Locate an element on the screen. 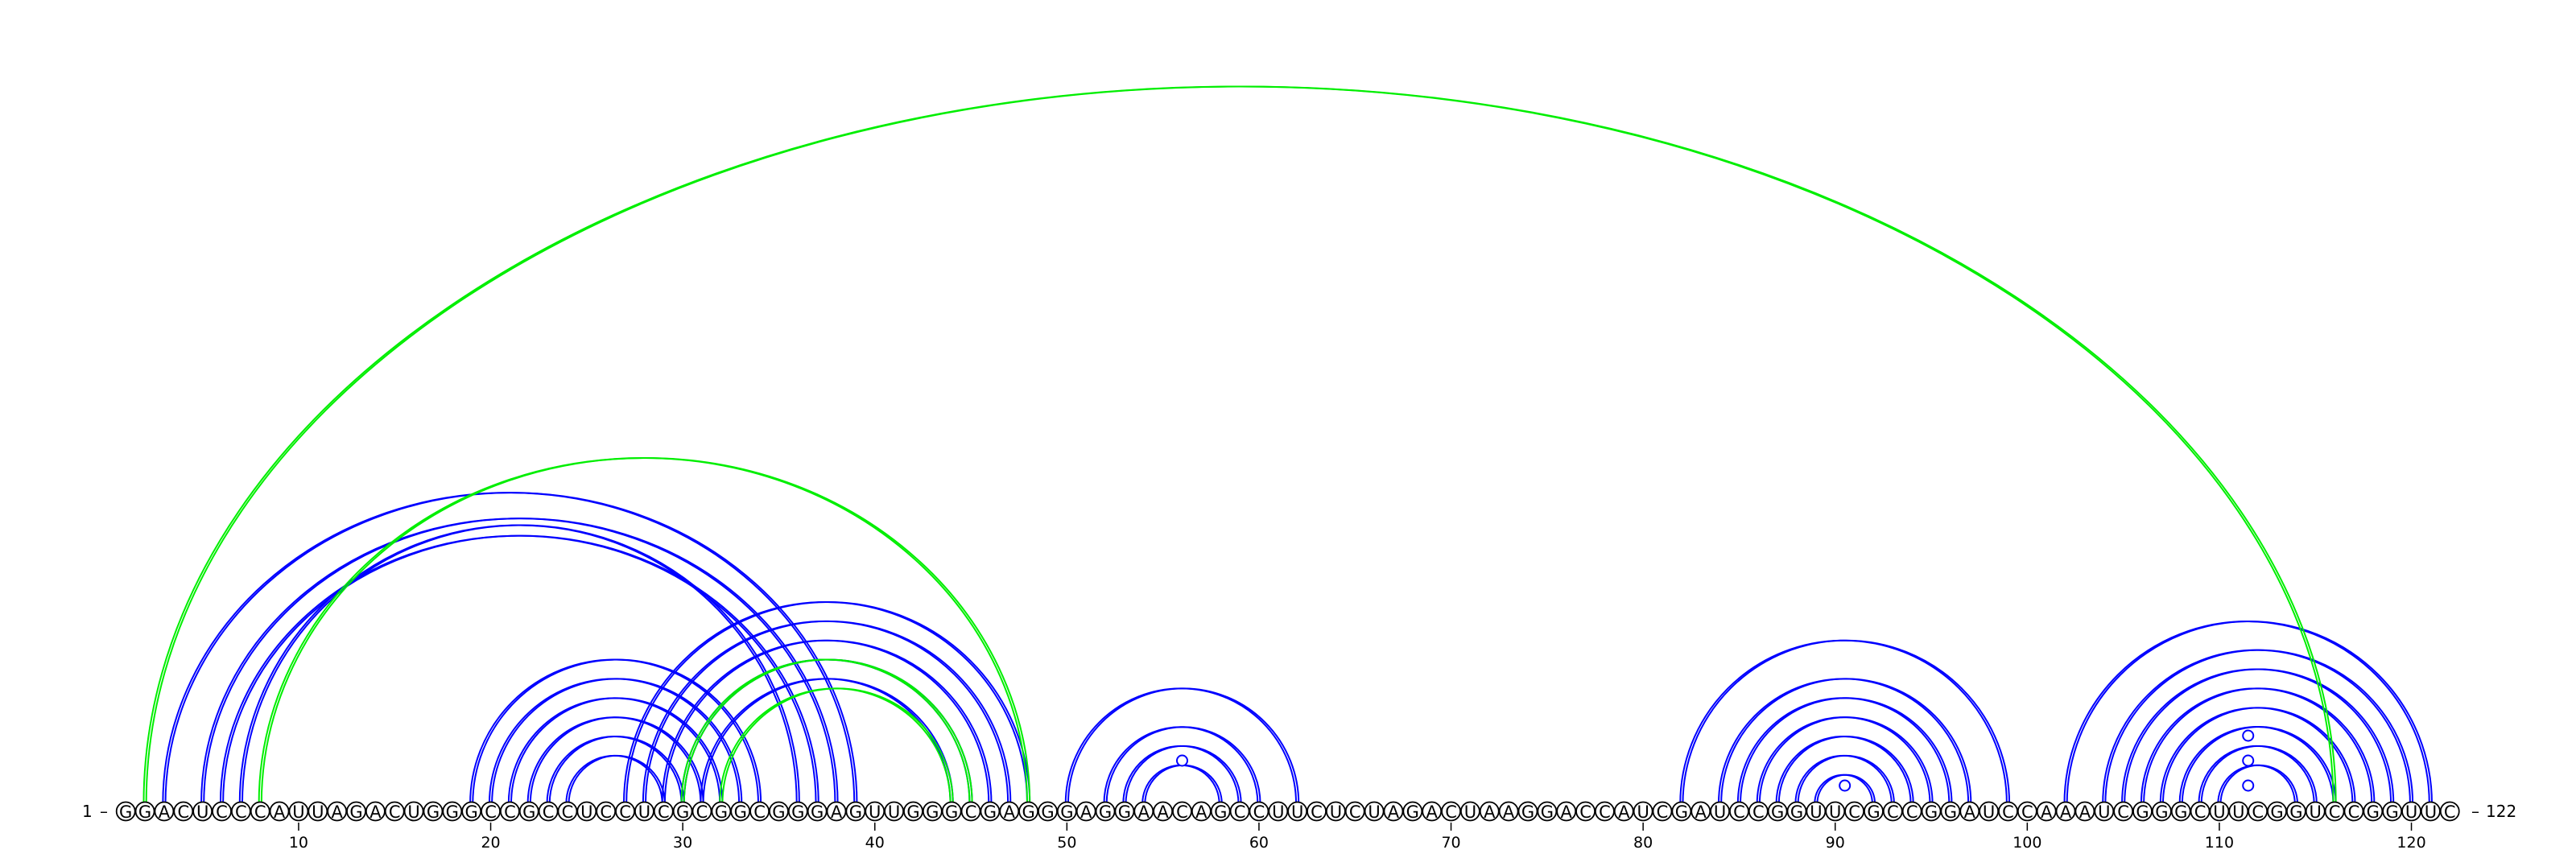 This screenshot has height=858, width=2576. blue-arc-87-94-inner is located at coordinates (1846, 770).